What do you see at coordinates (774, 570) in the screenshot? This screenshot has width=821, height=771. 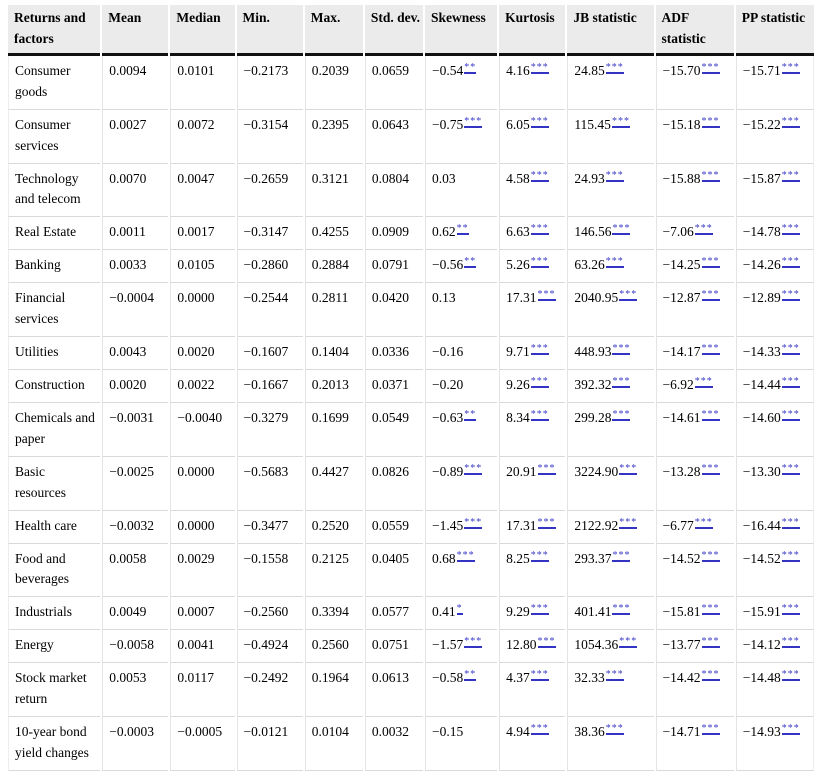 I see `table-cell: −14.52***` at bounding box center [774, 570].